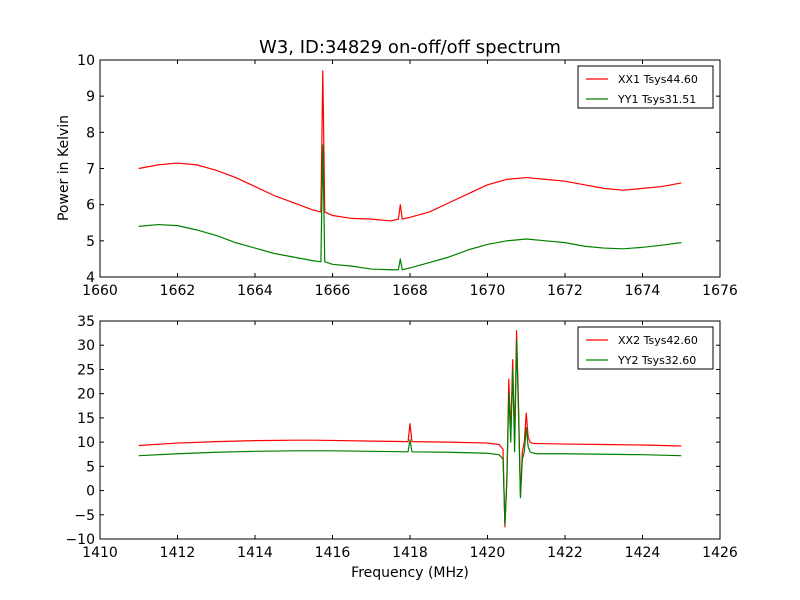 This screenshot has width=800, height=600. What do you see at coordinates (178, 553) in the screenshot?
I see `x-tick-label: 1412` at bounding box center [178, 553].